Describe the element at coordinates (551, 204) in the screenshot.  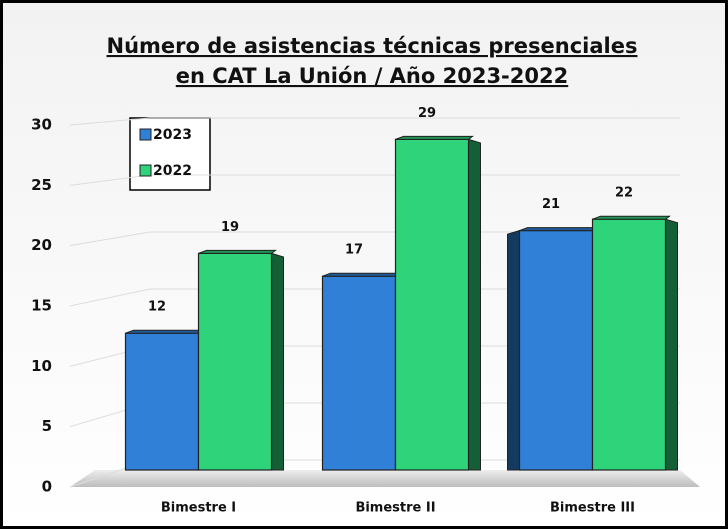
I see `value-label: 21` at that location.